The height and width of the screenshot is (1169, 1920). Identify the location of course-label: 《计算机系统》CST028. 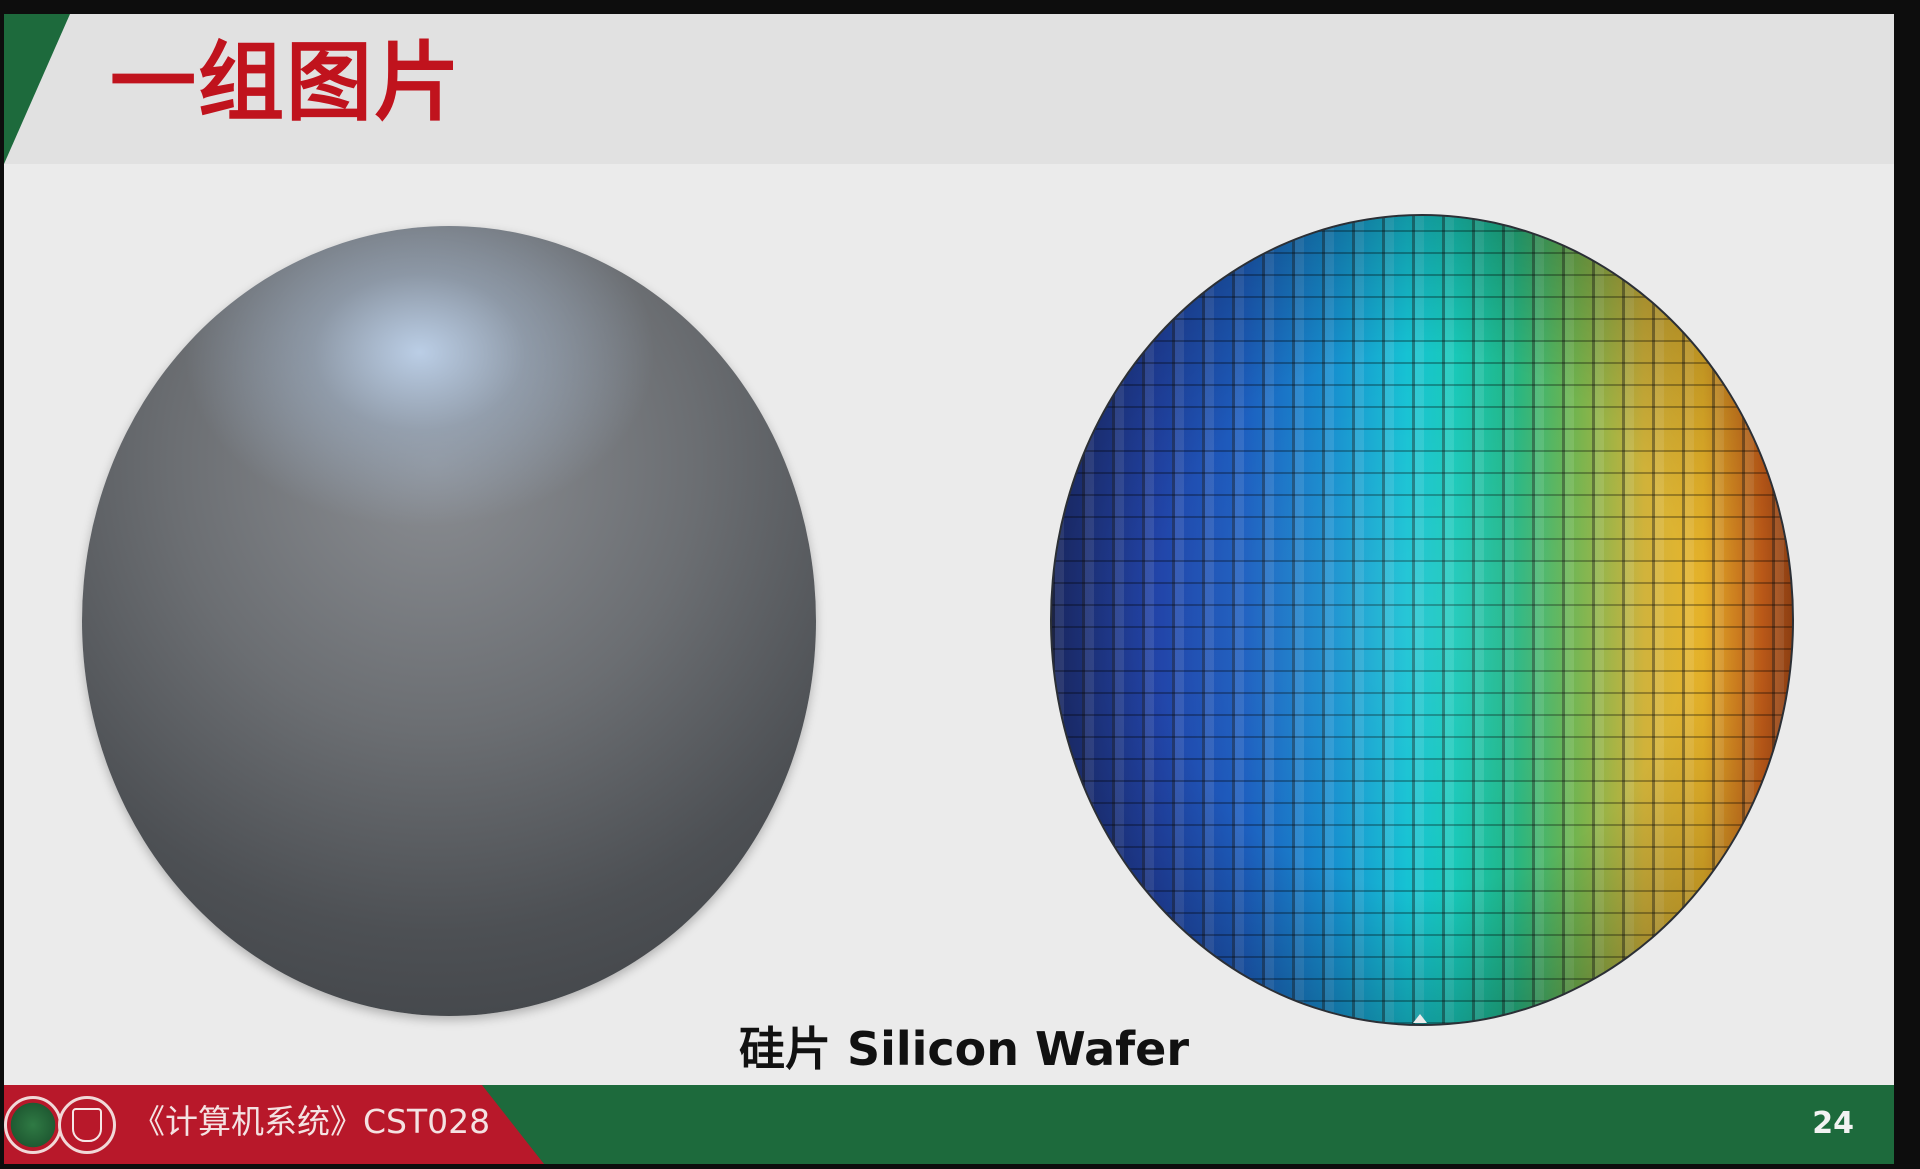
(311, 1121).